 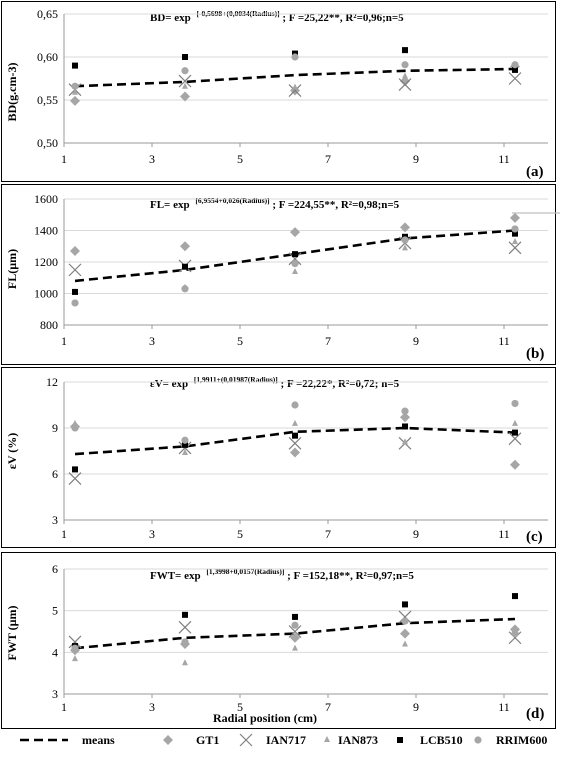 I want to click on panel-c-x-tick-label: 7, so click(x=328, y=534).